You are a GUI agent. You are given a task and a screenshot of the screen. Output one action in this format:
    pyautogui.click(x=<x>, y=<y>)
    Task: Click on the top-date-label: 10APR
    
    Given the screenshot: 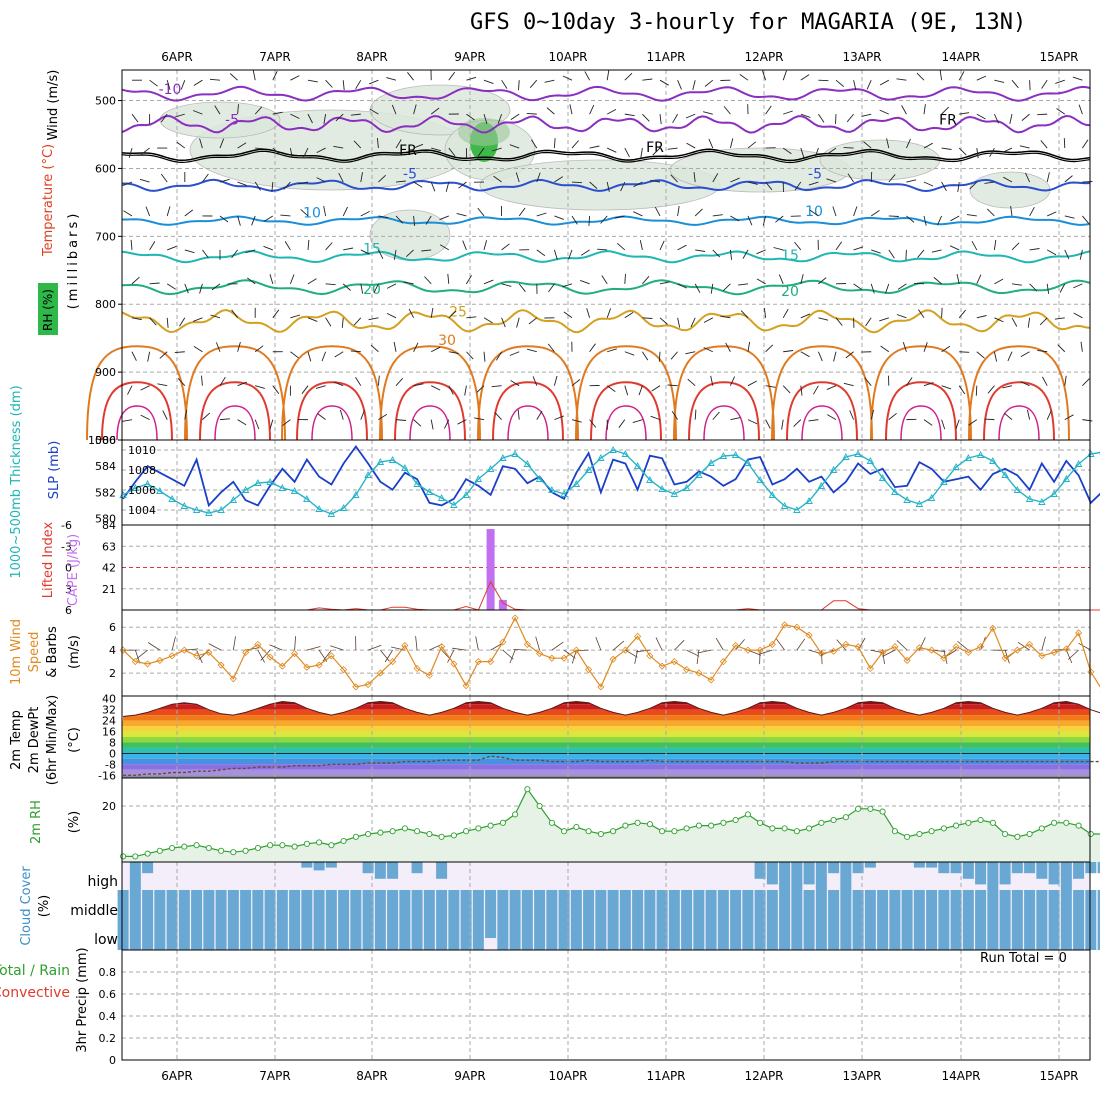 What is the action you would take?
    pyautogui.click(x=567, y=57)
    